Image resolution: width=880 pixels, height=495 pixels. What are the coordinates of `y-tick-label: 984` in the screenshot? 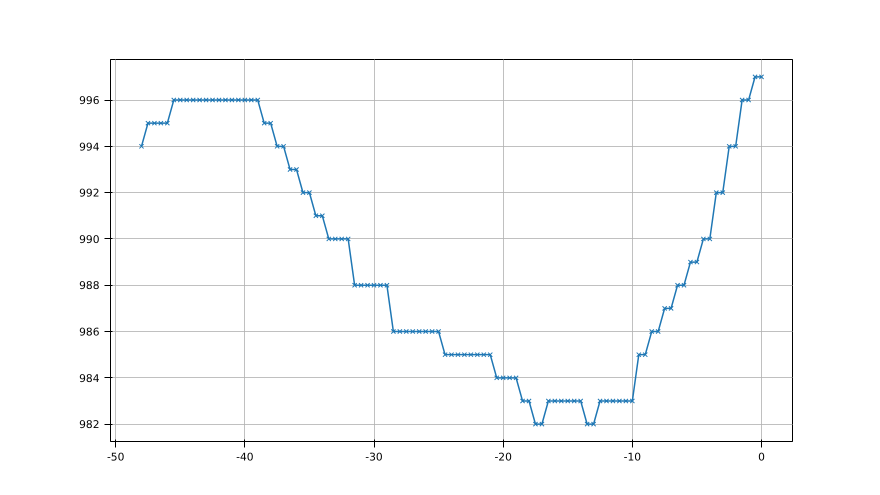 It's located at (89, 378).